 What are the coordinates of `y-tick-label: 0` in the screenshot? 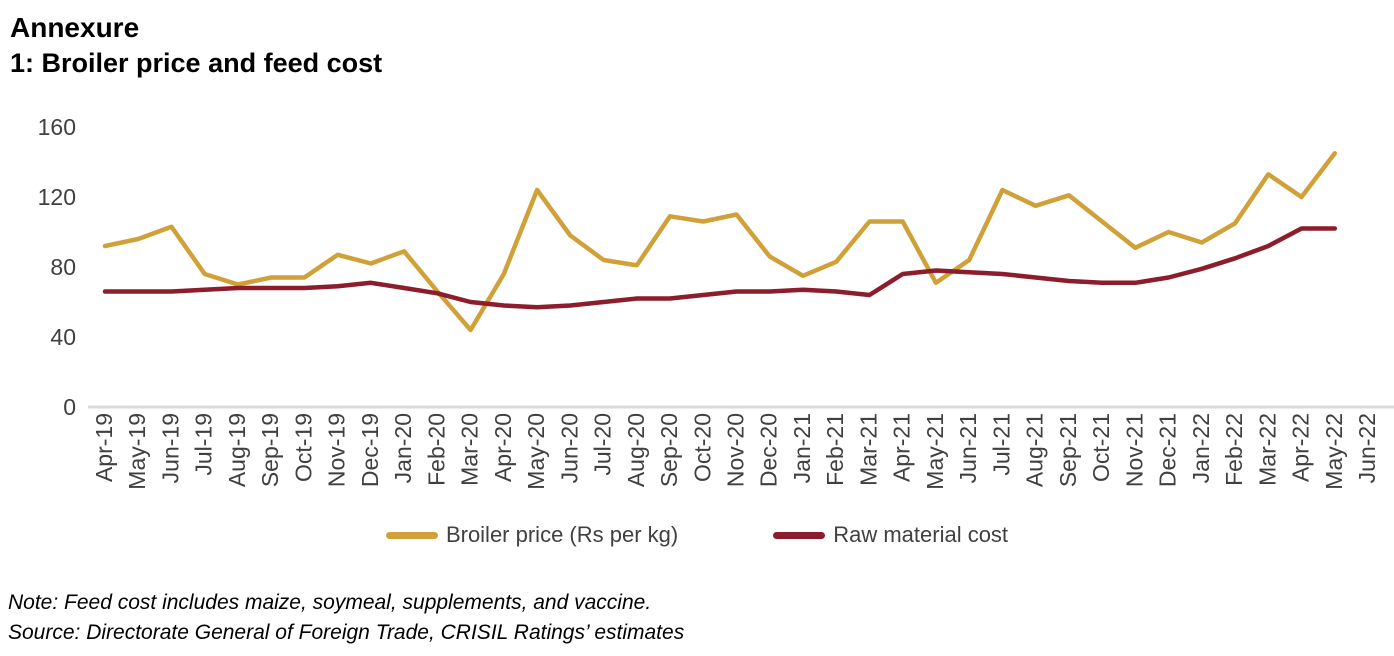 It's located at (69, 407).